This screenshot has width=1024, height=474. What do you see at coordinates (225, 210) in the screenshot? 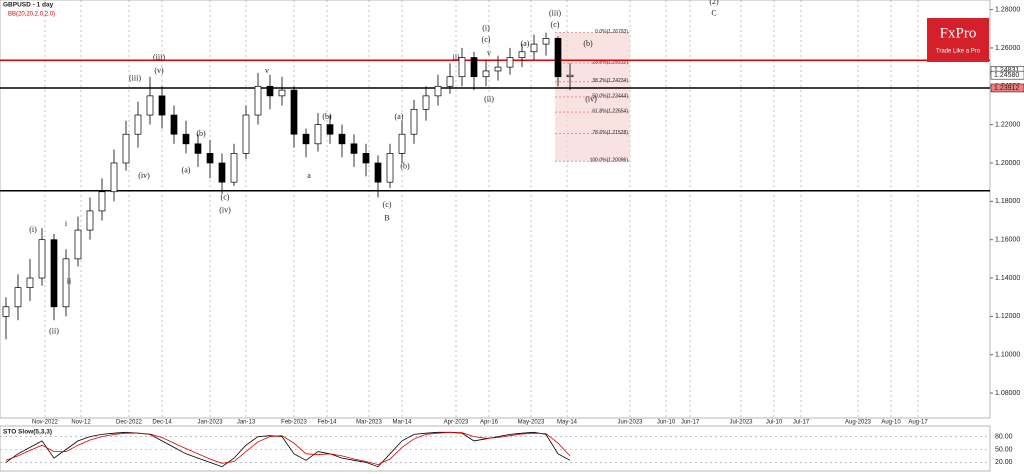
I see `wave-label: (iv)` at bounding box center [225, 210].